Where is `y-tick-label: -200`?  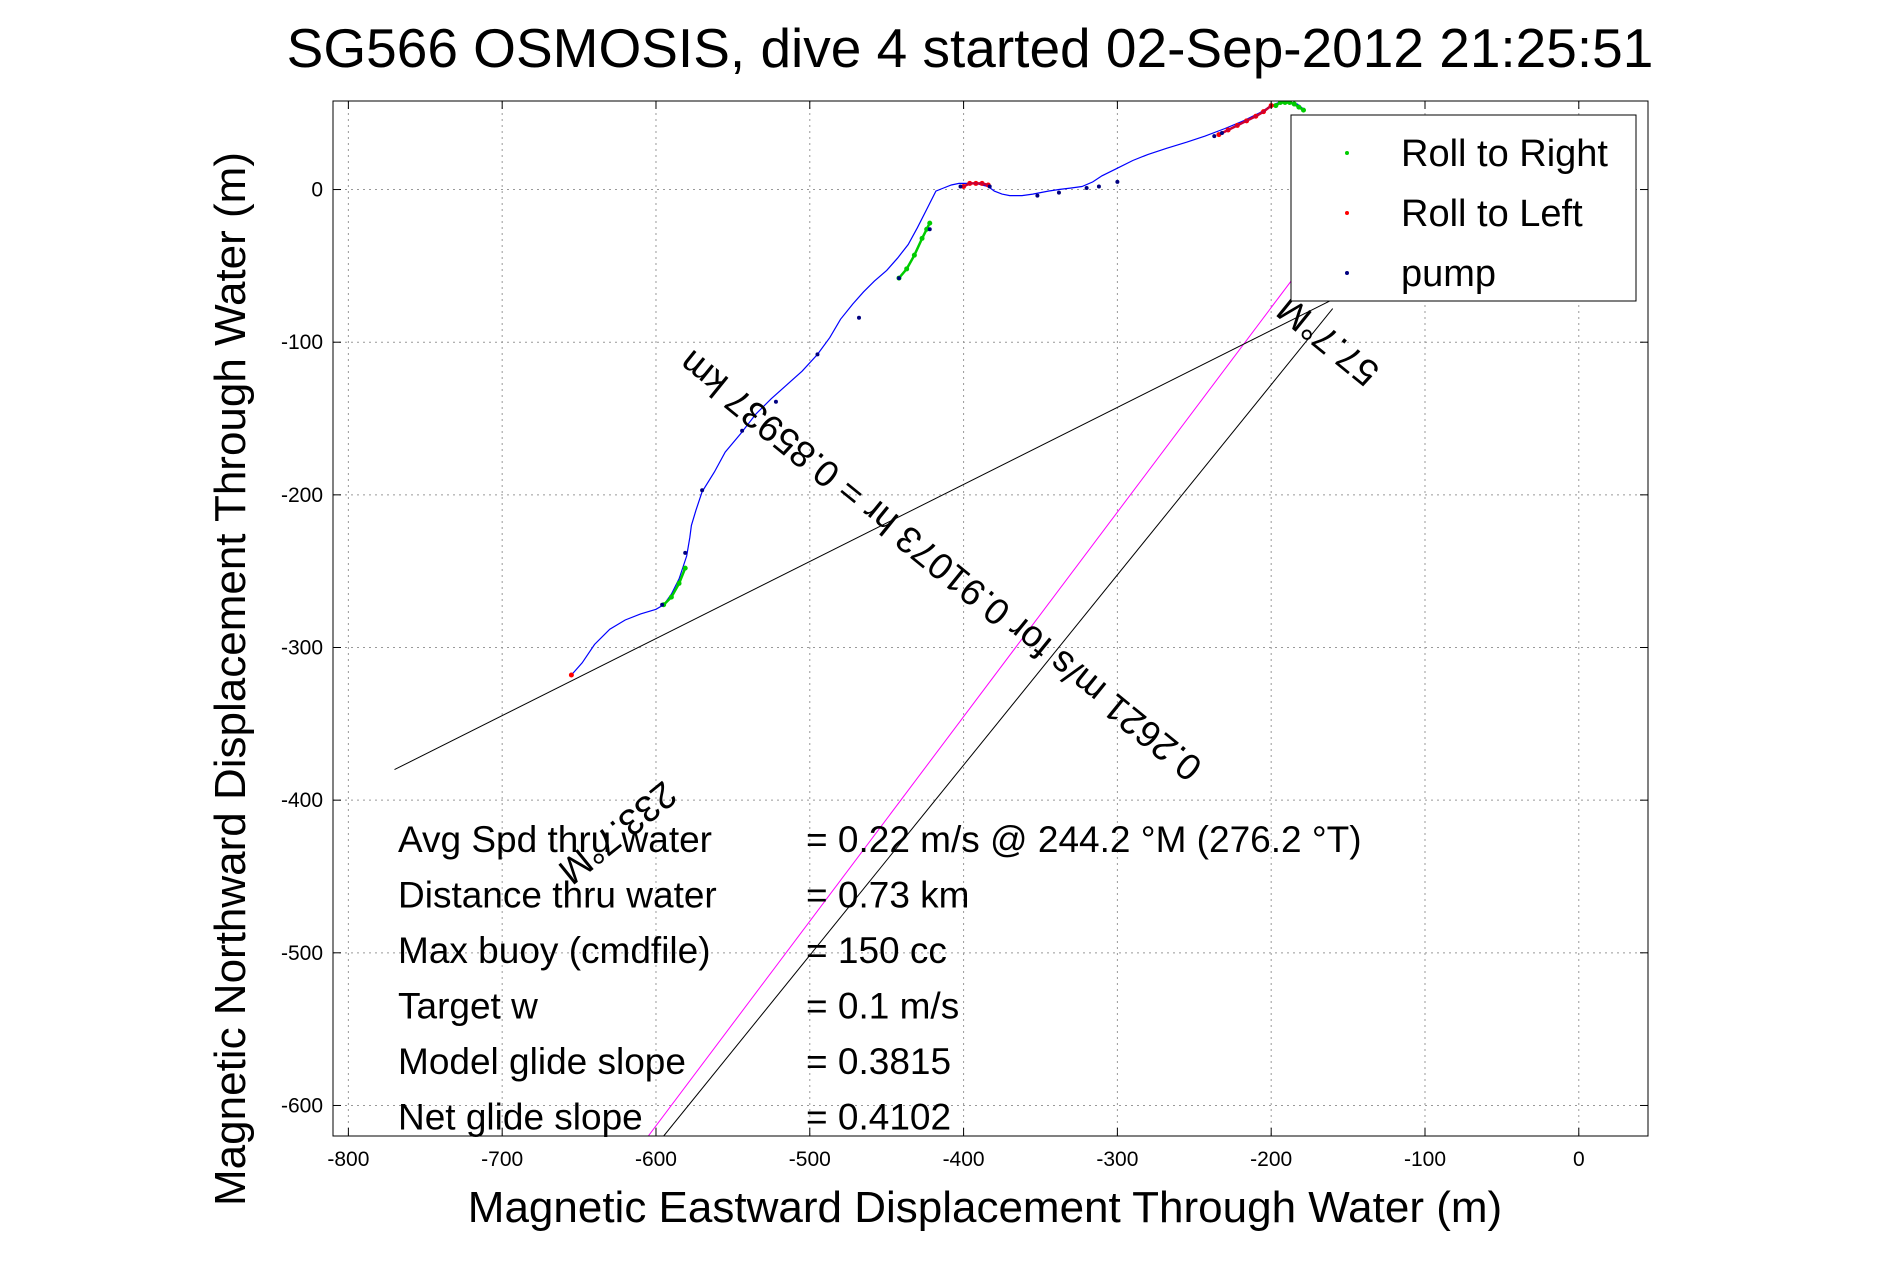
y-tick-label: -200 is located at coordinates (302, 495).